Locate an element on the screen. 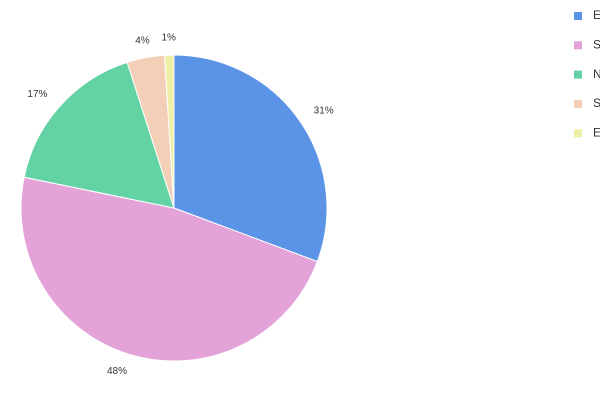 Image resolution: width=600 pixels, height=400 pixels. slice-label: 48% is located at coordinates (117, 371).